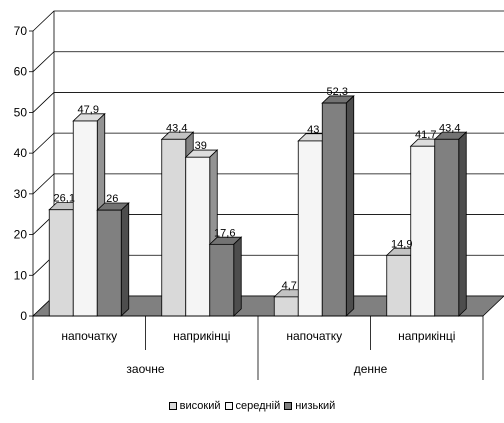  I want to click on y-tick-label: 10, so click(21, 275).